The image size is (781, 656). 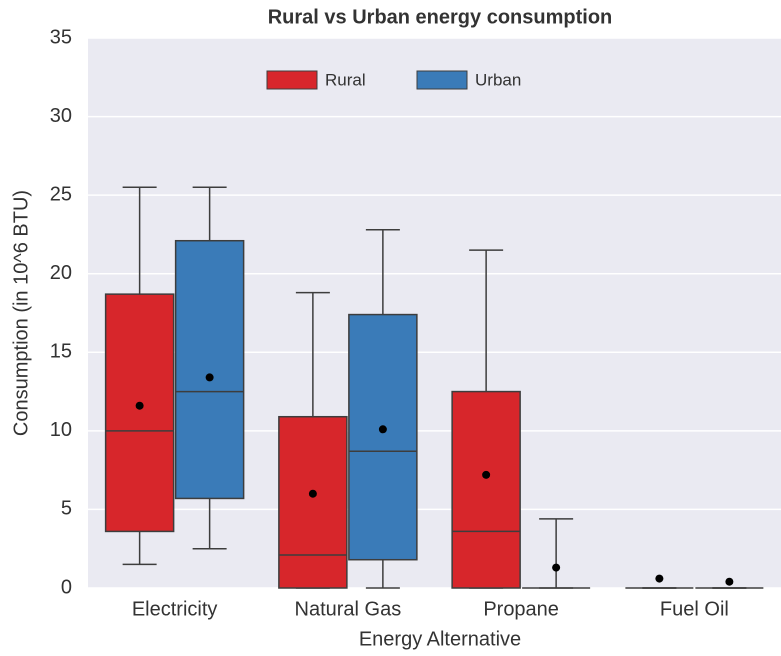 I want to click on x-tick-label: Natural Gas, so click(x=348, y=609).